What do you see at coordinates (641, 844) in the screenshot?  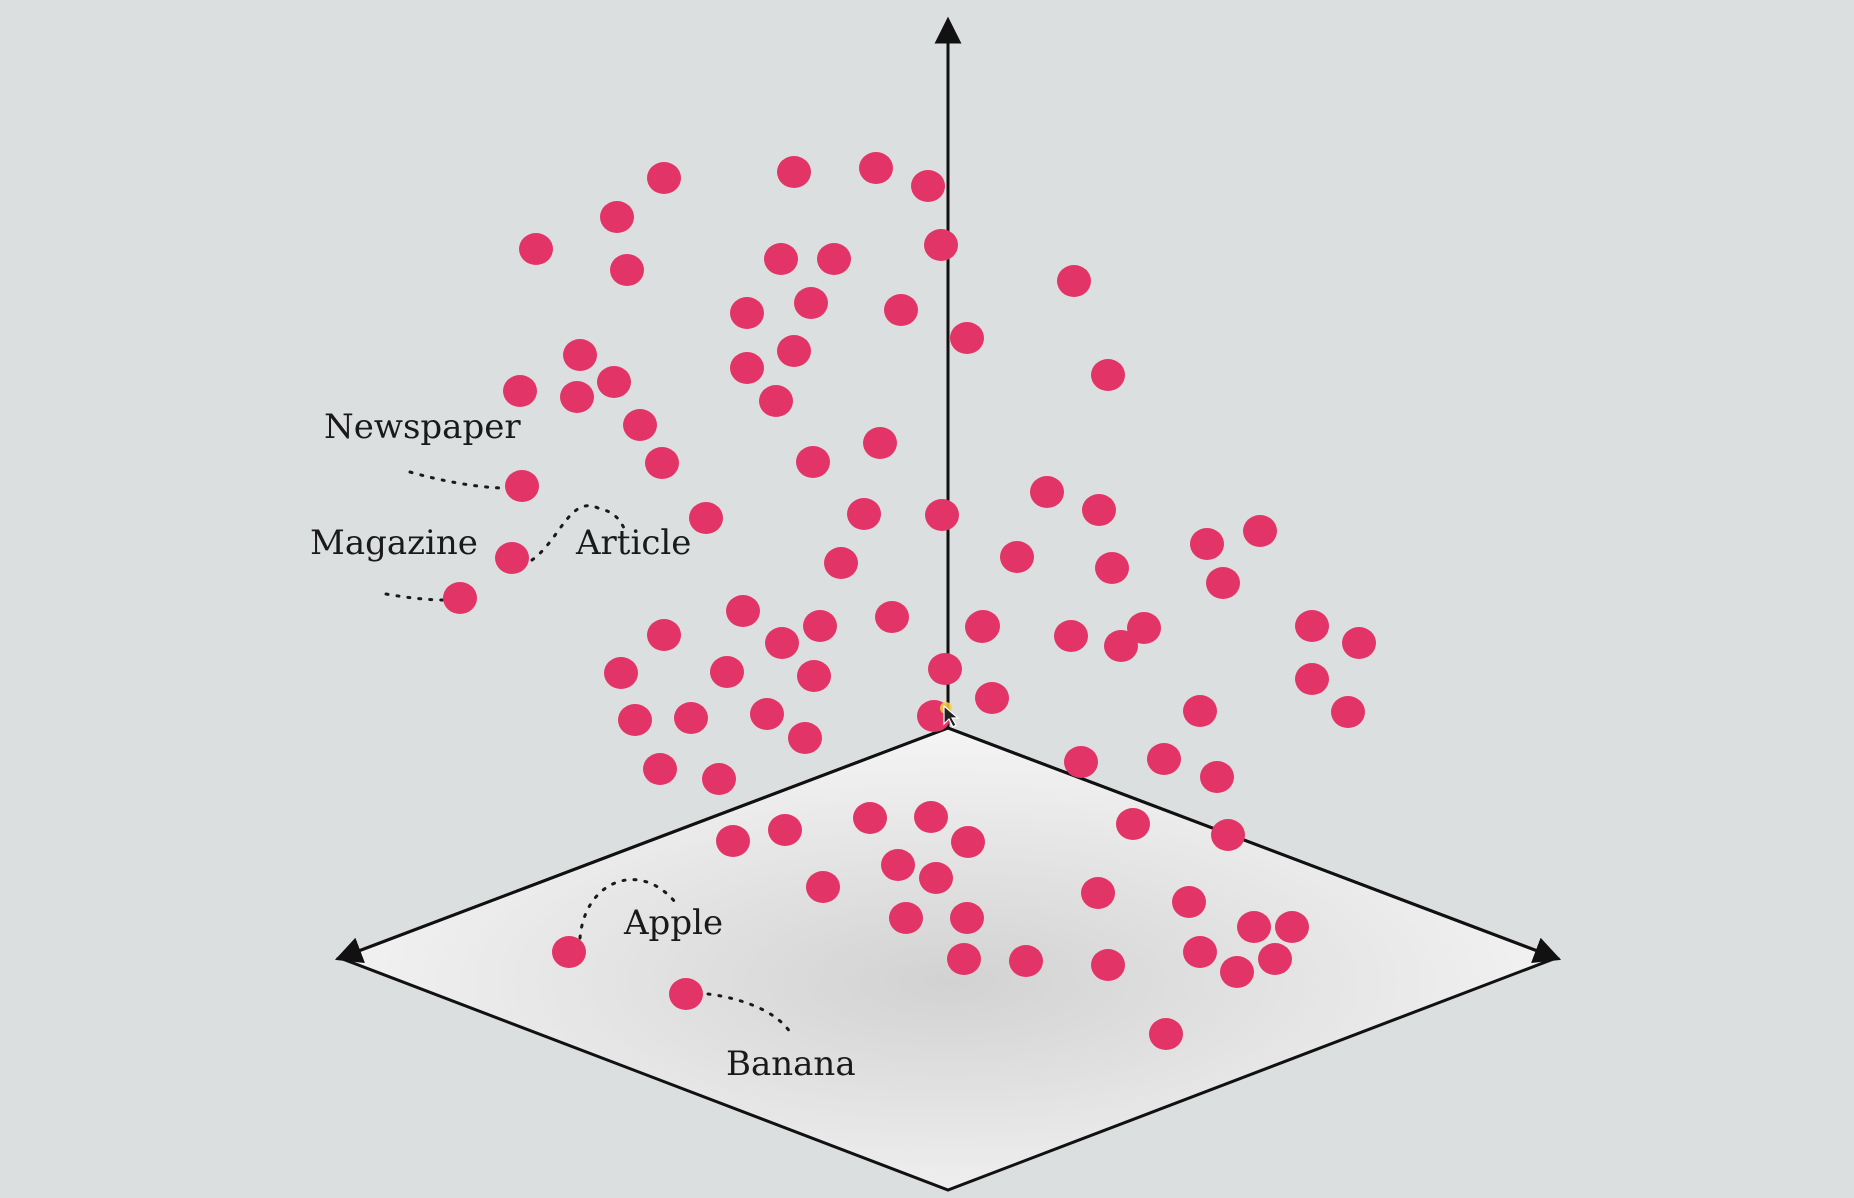 I see `left-axis` at bounding box center [641, 844].